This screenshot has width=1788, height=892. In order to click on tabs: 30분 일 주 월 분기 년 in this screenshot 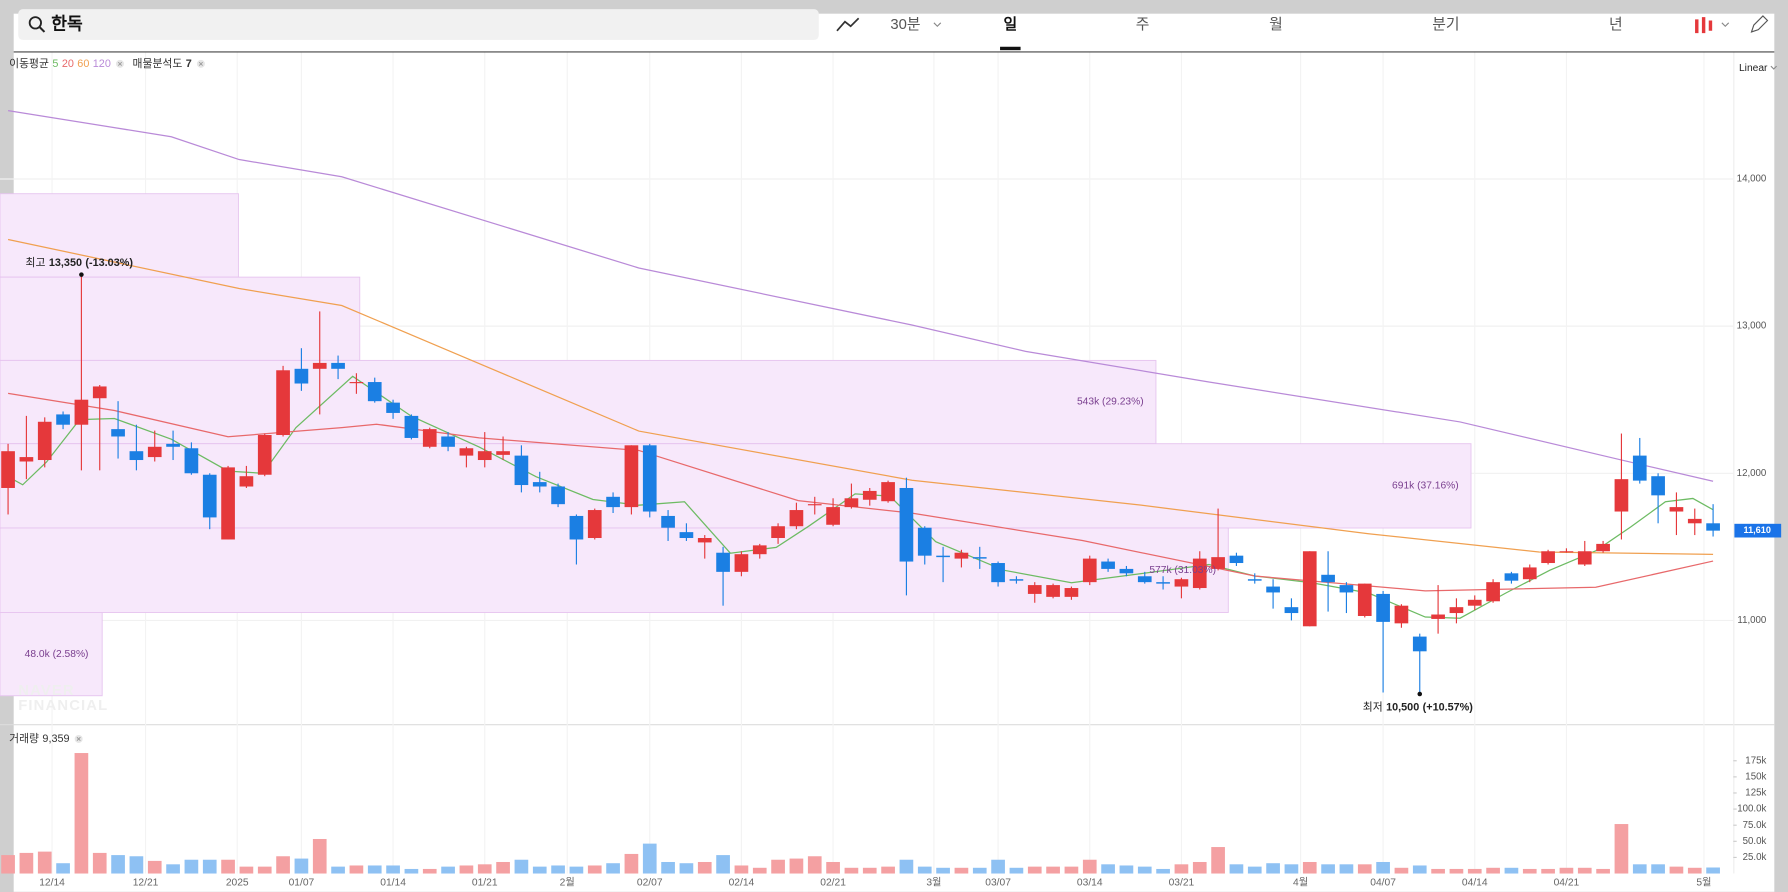, I will do `click(1256, 33)`.